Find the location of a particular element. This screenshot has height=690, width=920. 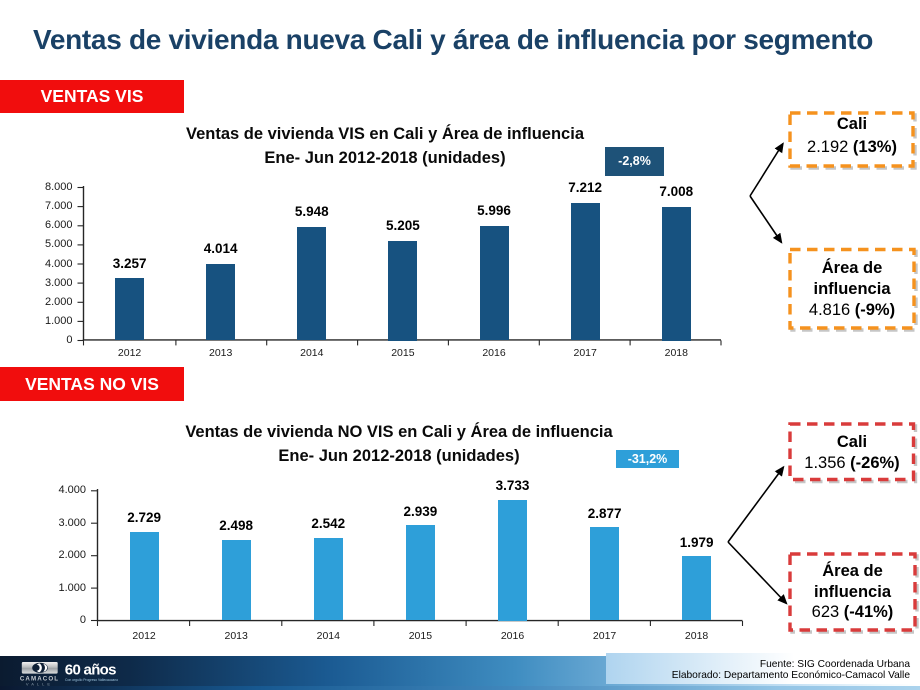

svg-text: 60 años is located at coordinates (90, 670).